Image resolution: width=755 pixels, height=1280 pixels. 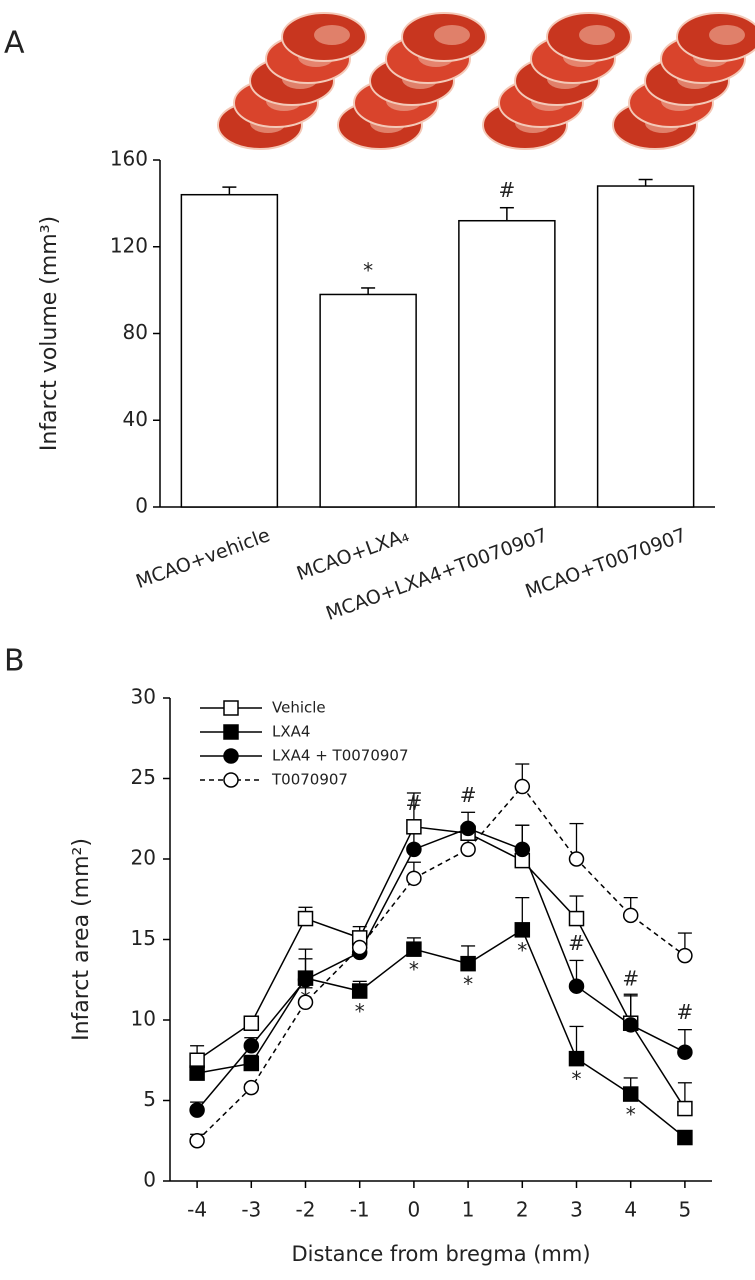 I want to click on x-tick-label: 1, so click(x=468, y=1210).